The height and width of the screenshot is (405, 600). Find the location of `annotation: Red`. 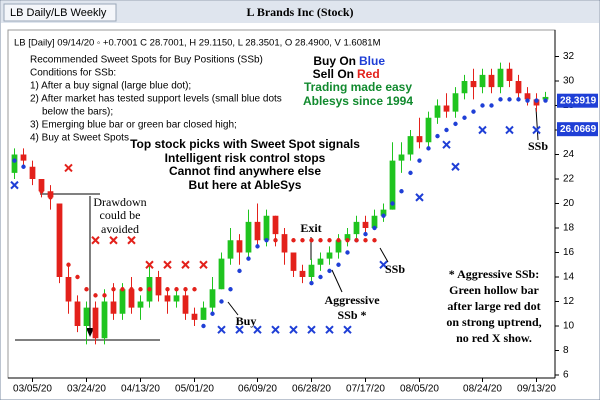

annotation: Red is located at coordinates (368, 74).